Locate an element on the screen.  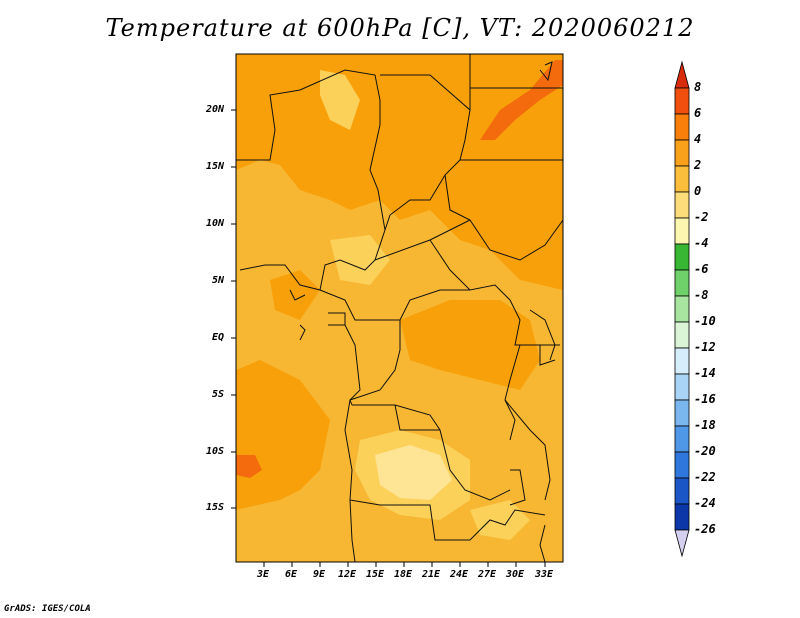
colorbar-label: -10 is located at coordinates (705, 321).